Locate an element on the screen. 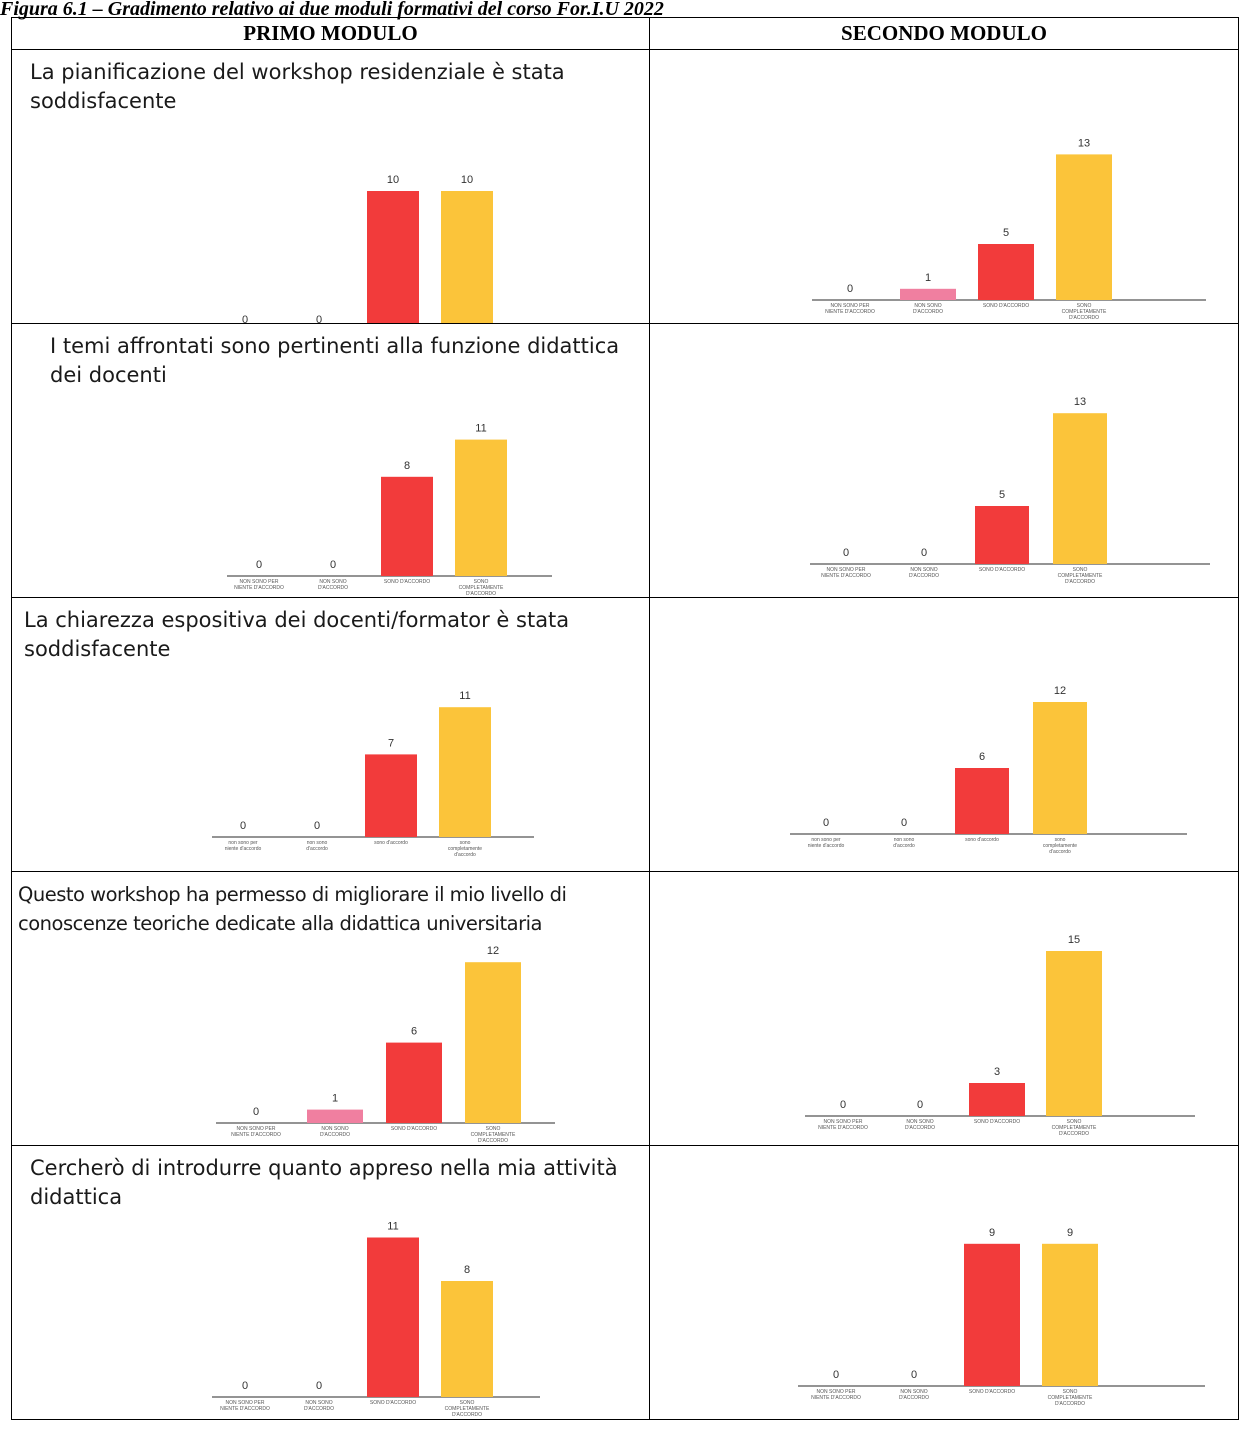 Image resolution: width=1244 pixels, height=1444 pixels. data-label: 7 is located at coordinates (391, 743).